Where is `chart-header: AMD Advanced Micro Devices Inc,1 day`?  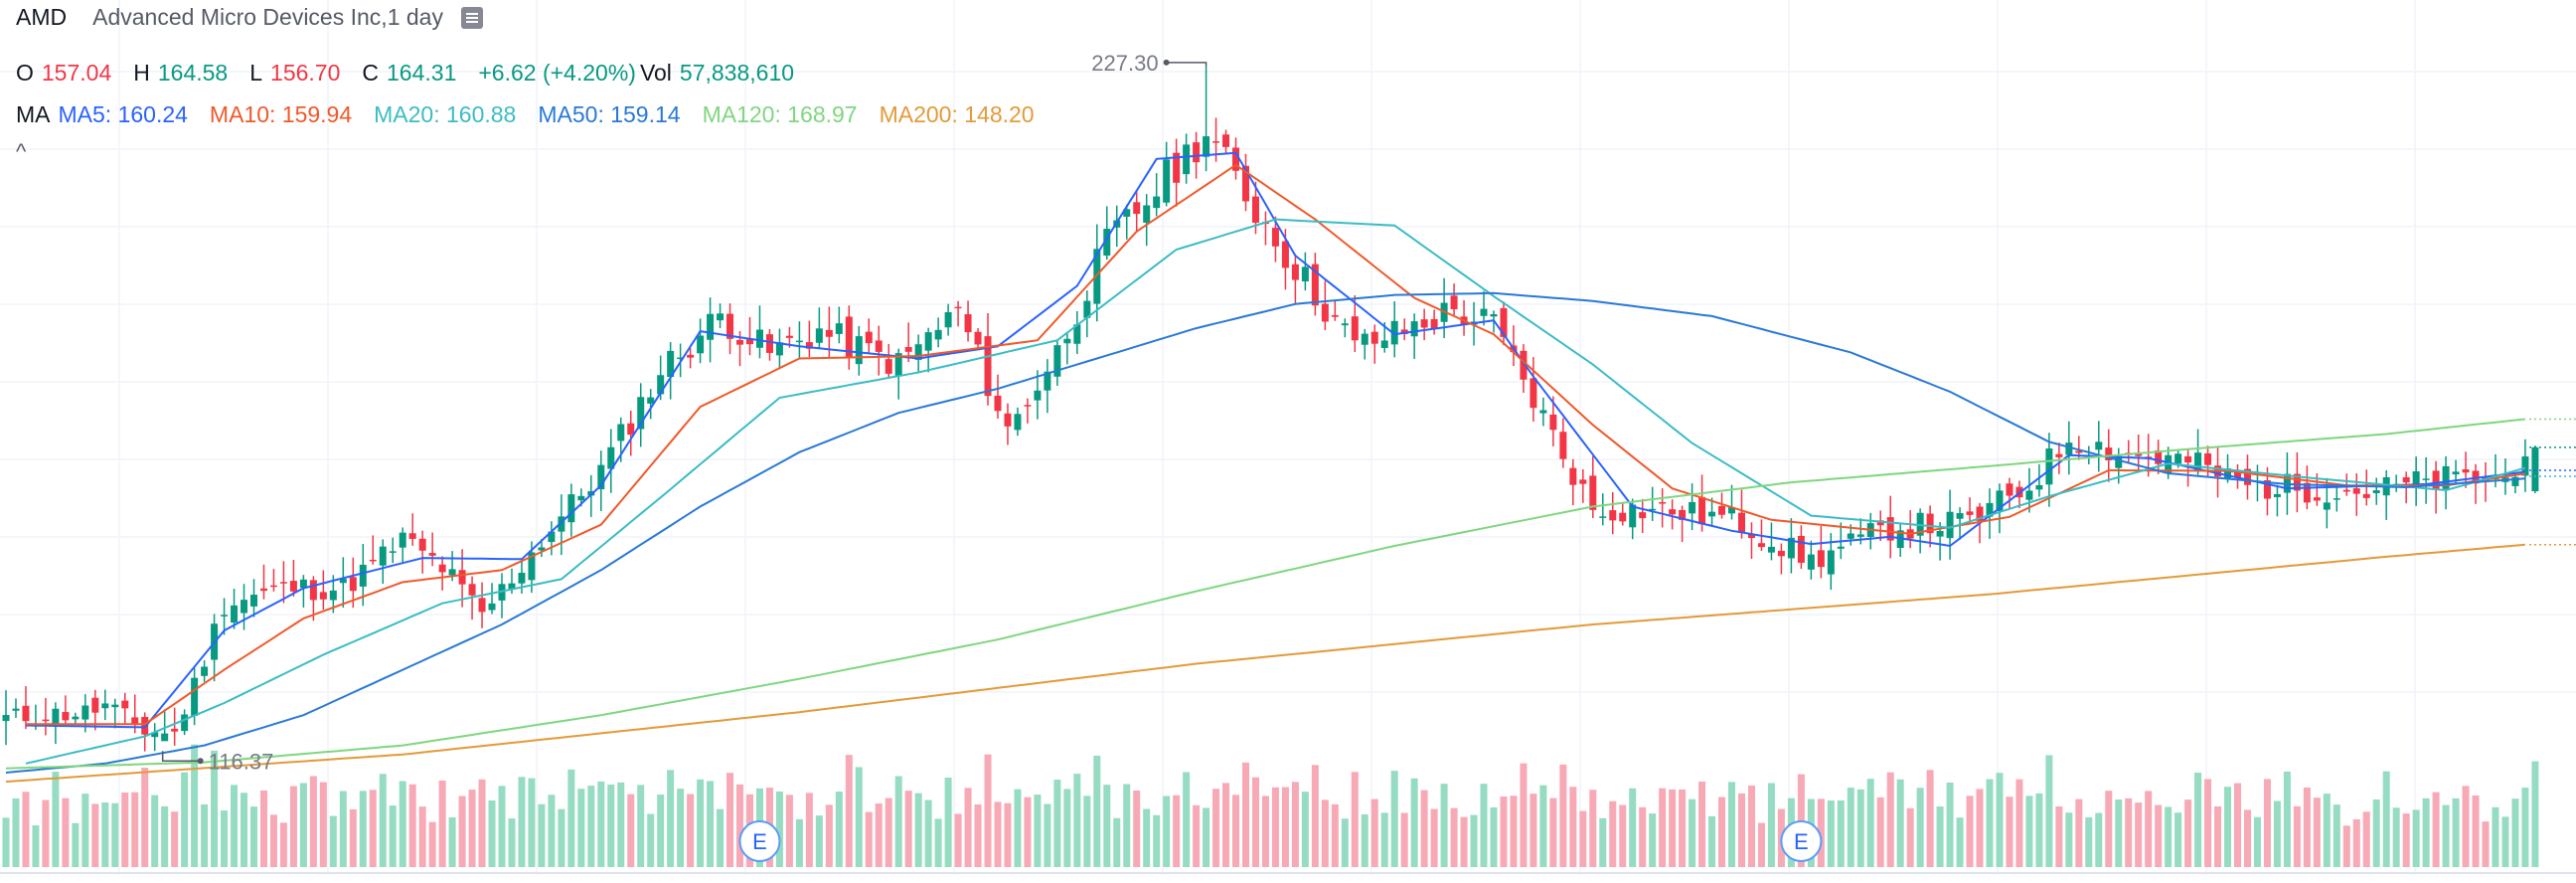 chart-header: AMD Advanced Micro Devices Inc,1 day is located at coordinates (251, 17).